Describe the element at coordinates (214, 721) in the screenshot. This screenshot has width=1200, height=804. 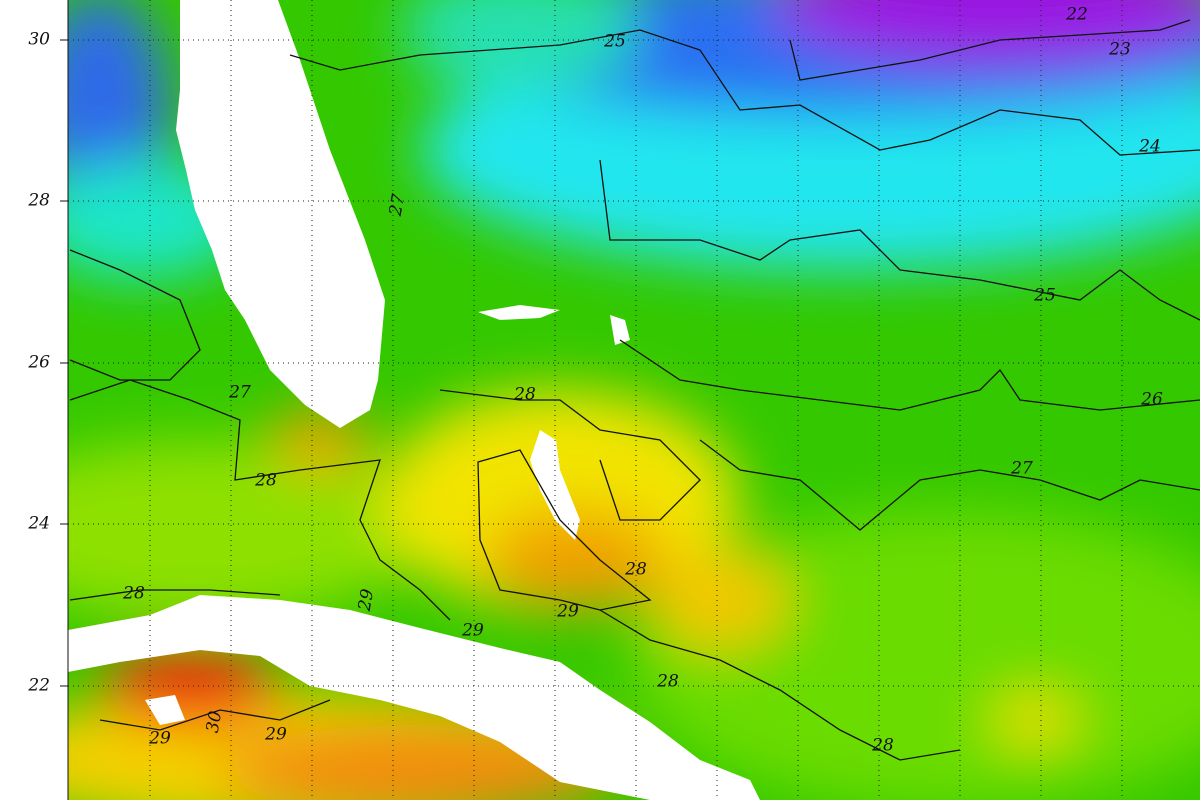
I see `contour-label: 30` at that location.